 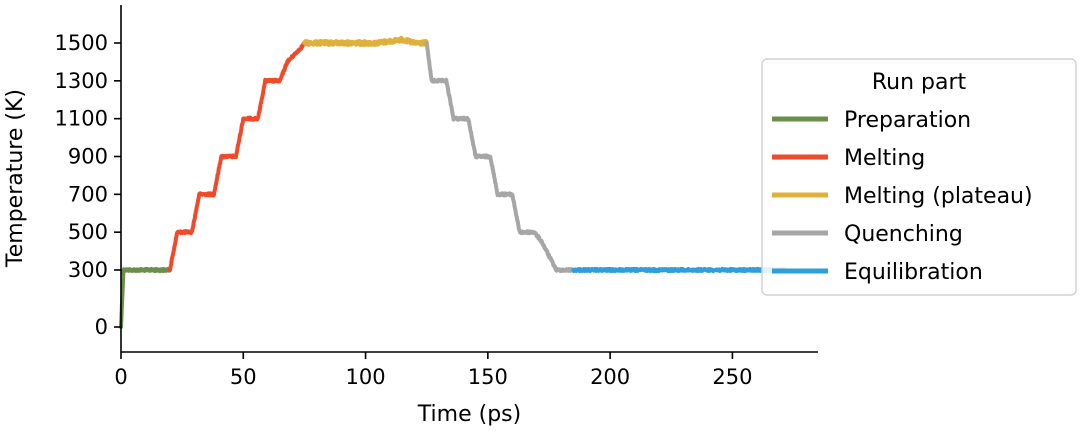 What do you see at coordinates (919, 82) in the screenshot?
I see `legend-title: Run part` at bounding box center [919, 82].